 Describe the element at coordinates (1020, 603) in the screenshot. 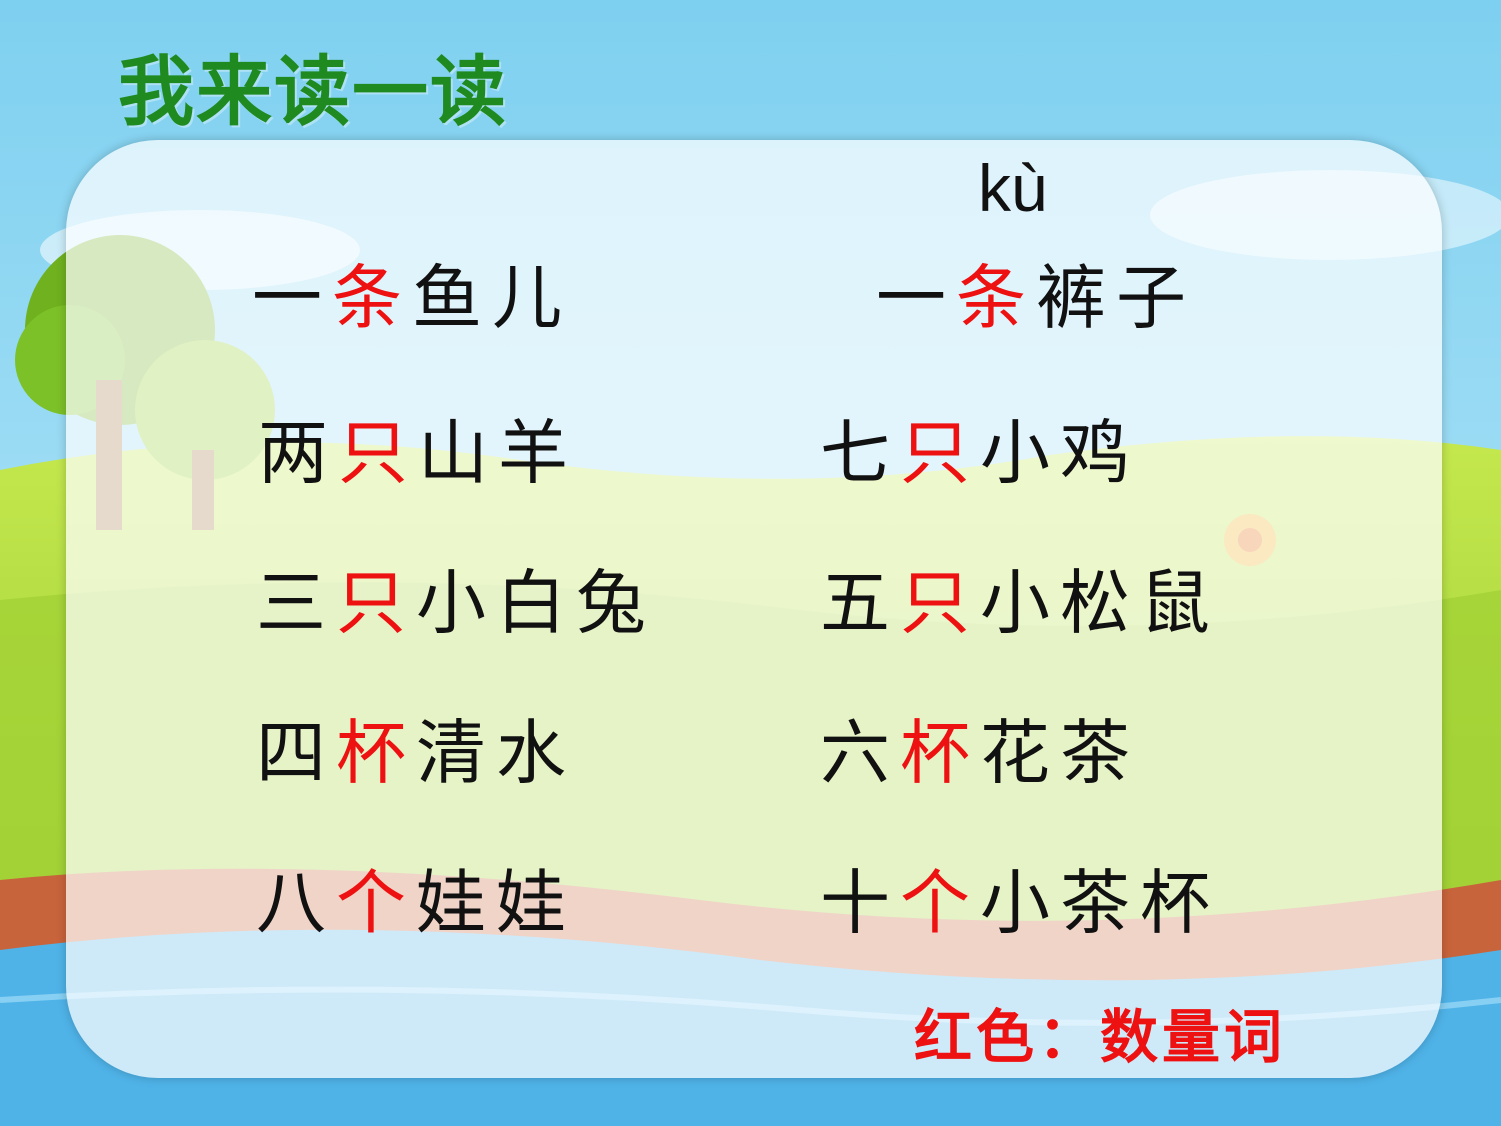

I see `phrase-right-3: 五只小松鼠` at that location.